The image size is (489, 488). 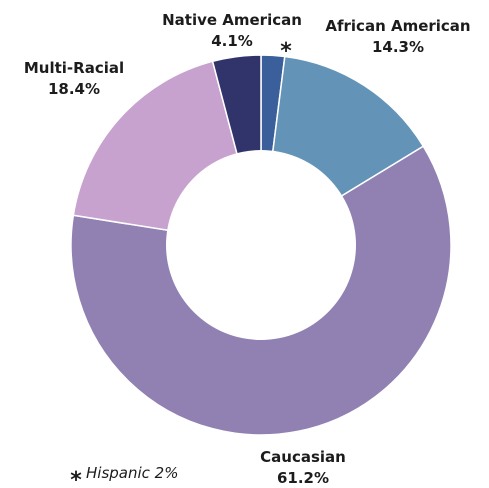 What do you see at coordinates (76, 478) in the screenshot?
I see `footnote-asterisk: *` at bounding box center [76, 478].